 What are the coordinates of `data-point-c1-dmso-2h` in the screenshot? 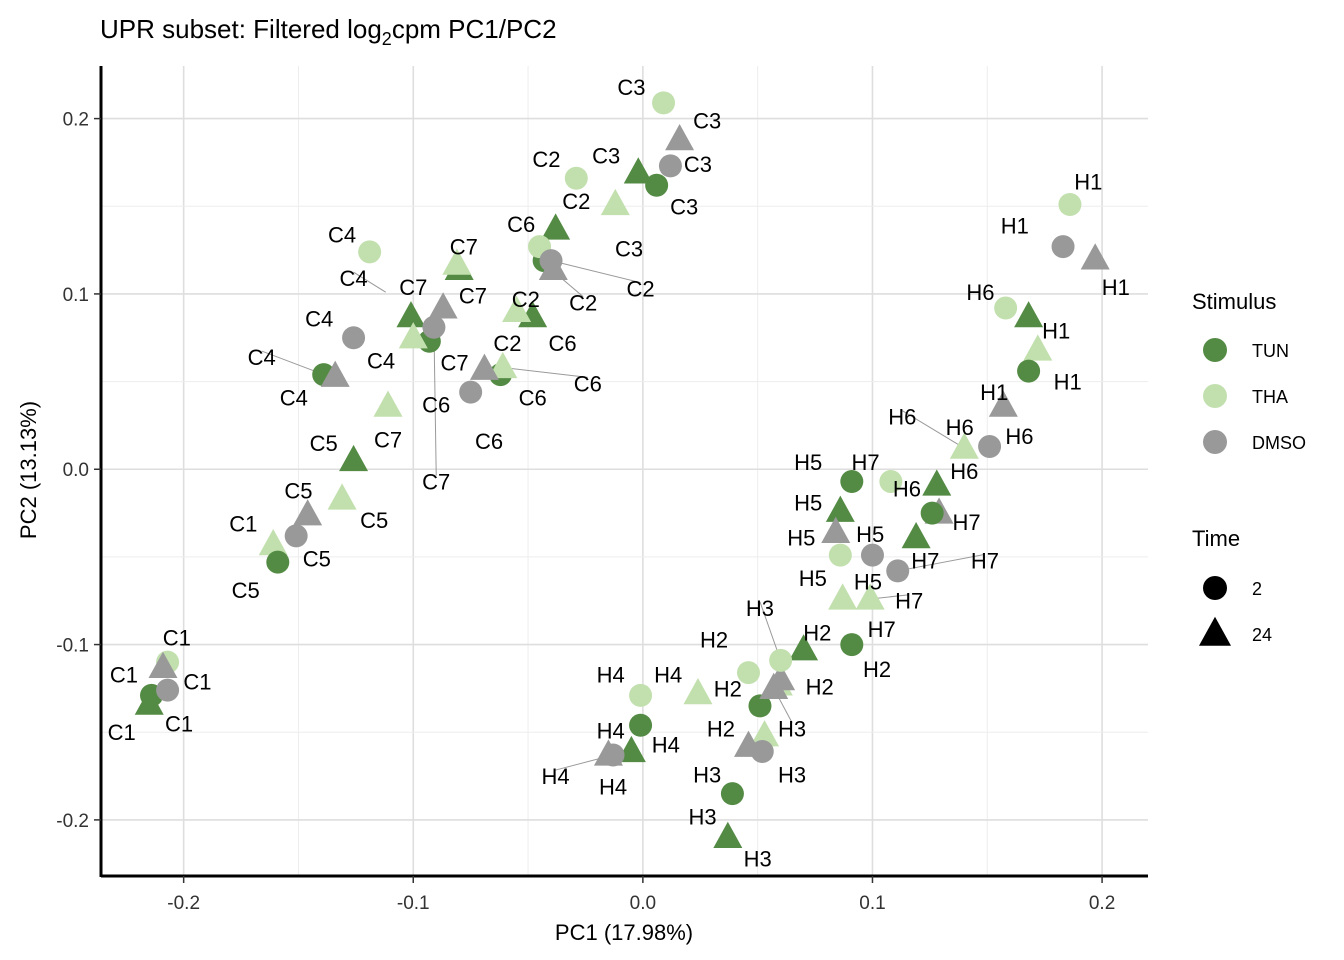 It's located at (168, 690).